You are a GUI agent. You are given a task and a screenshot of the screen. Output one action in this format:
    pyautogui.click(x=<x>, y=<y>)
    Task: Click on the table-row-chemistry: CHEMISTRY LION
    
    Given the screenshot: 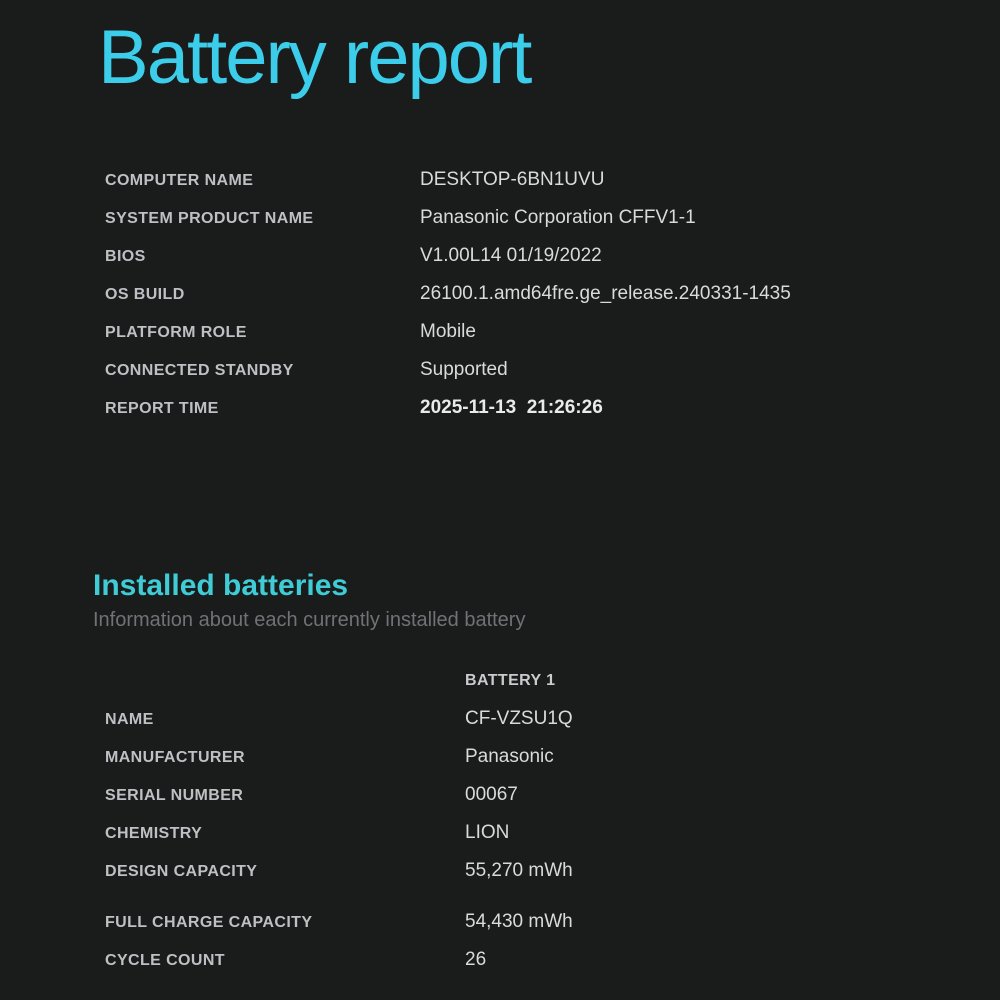 What is the action you would take?
    pyautogui.click(x=552, y=833)
    